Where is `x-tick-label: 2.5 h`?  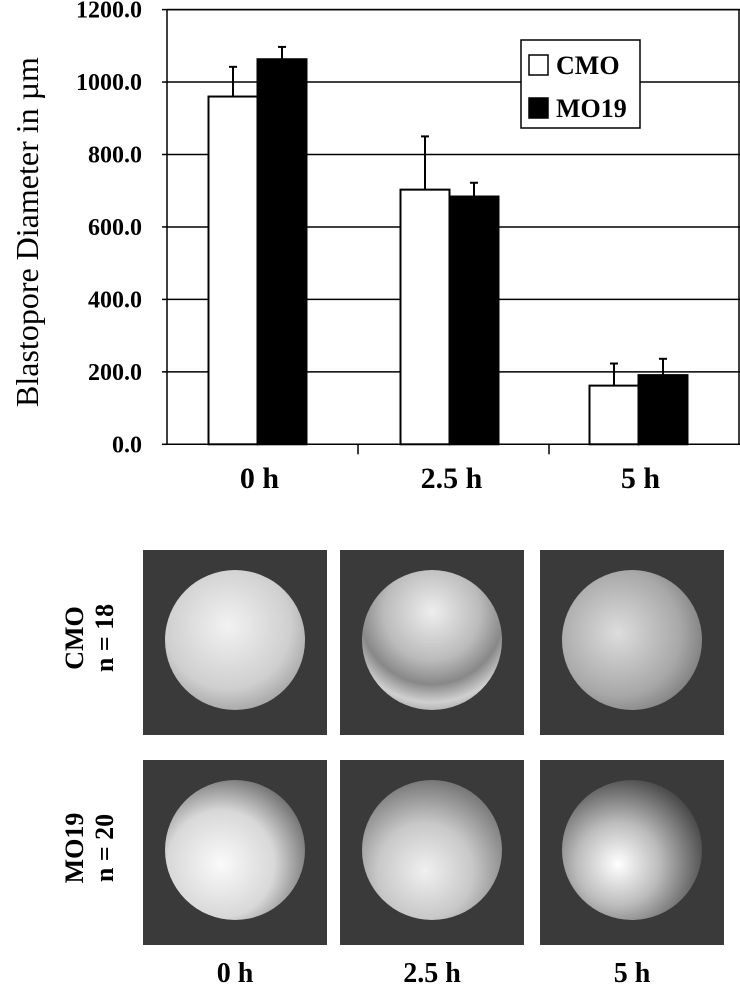 x-tick-label: 2.5 h is located at coordinates (452, 478).